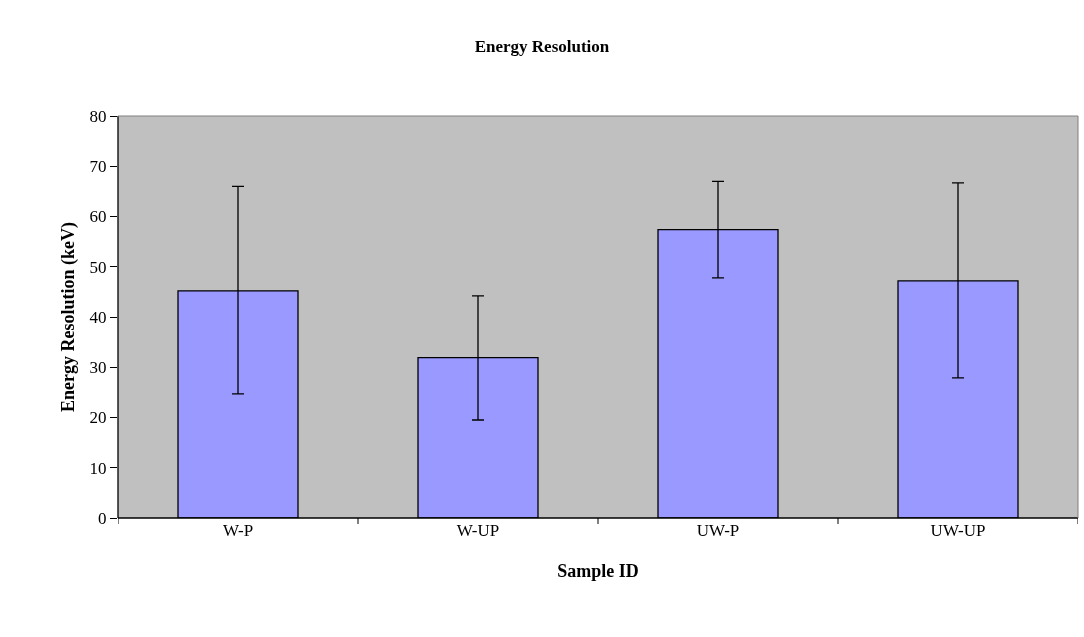  I want to click on y-tick-label: 0, so click(102, 518).